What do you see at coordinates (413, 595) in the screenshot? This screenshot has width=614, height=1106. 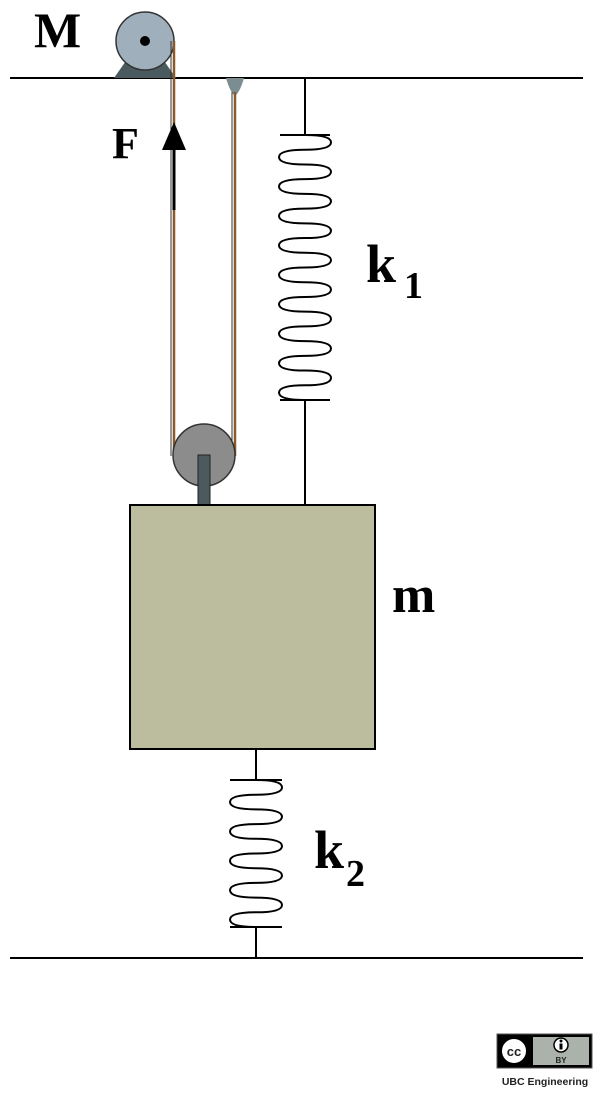 I see `label-block-mass: m` at bounding box center [413, 595].